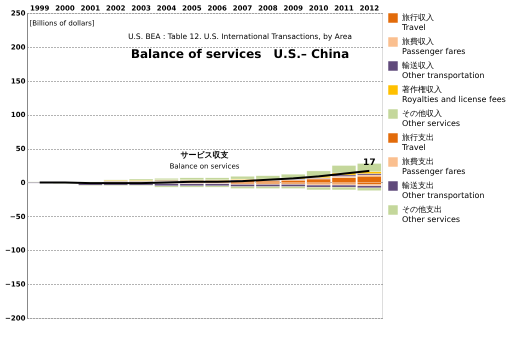  I want to click on legend-label: 旅費収入 Passenger fares, so click(434, 46).